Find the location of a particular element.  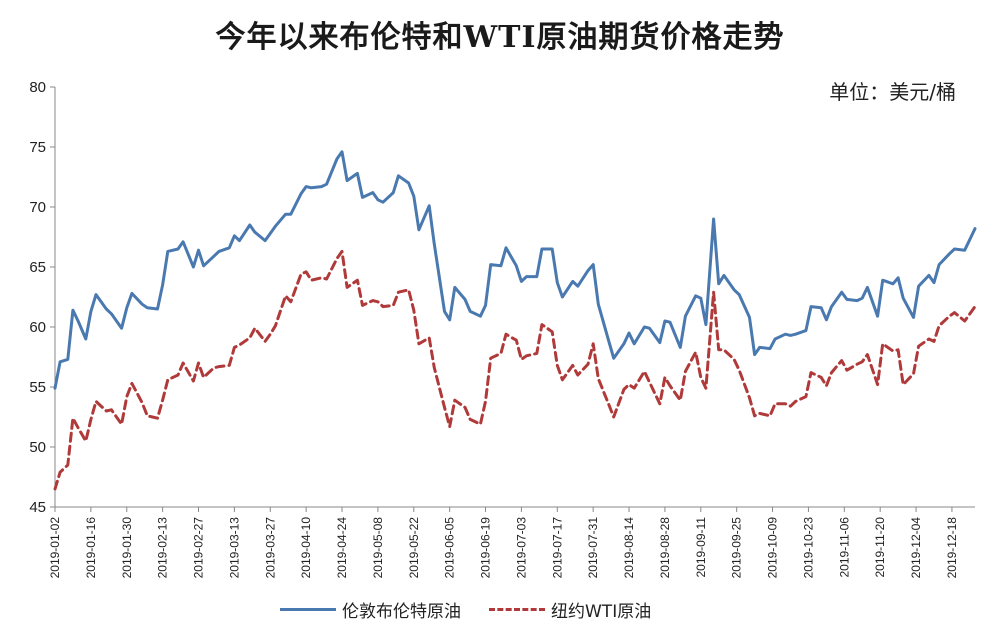

x-tick-label: 2019-06-05 is located at coordinates (450, 548).